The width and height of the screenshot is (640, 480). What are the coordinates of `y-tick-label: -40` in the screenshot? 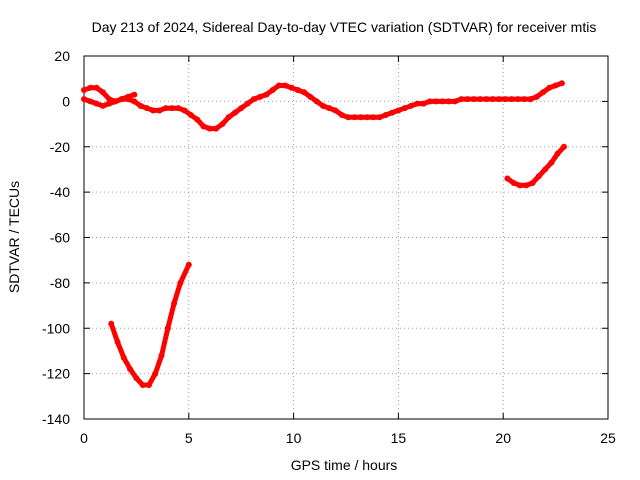 It's located at (60, 192).